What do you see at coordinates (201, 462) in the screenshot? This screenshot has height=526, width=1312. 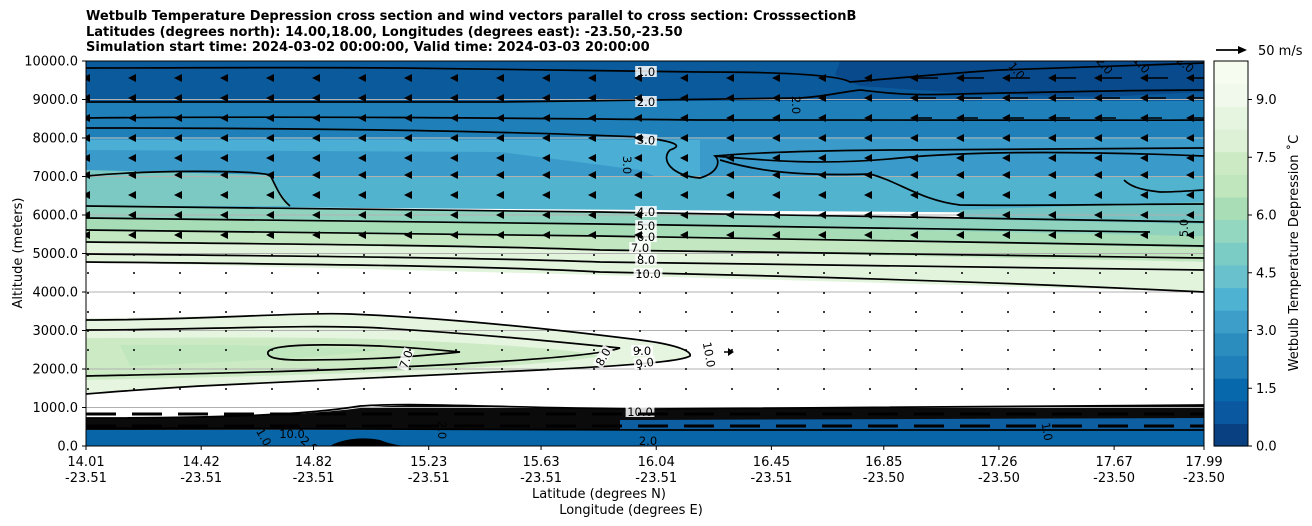 I see `x-tick-lat-label: 14.42` at bounding box center [201, 462].